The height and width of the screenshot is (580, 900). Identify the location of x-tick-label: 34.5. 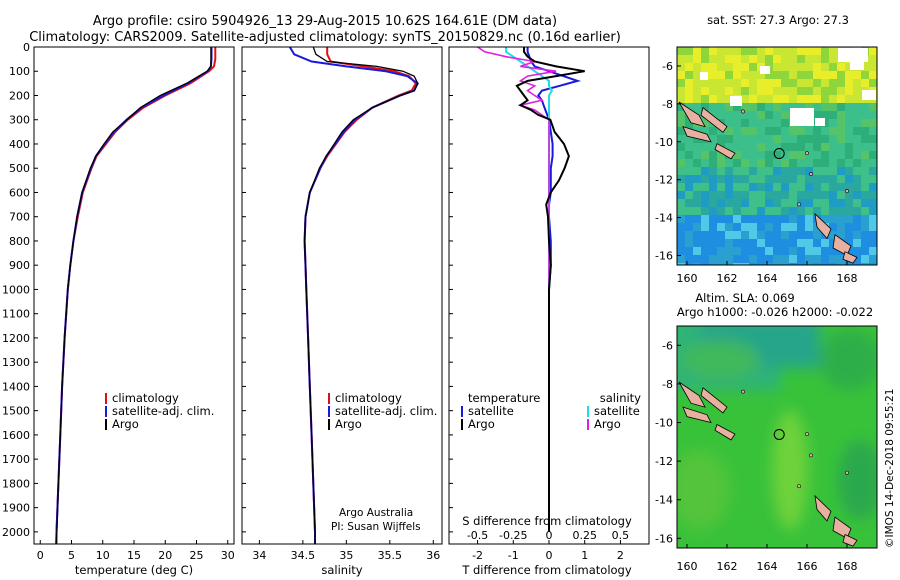
(303, 555).